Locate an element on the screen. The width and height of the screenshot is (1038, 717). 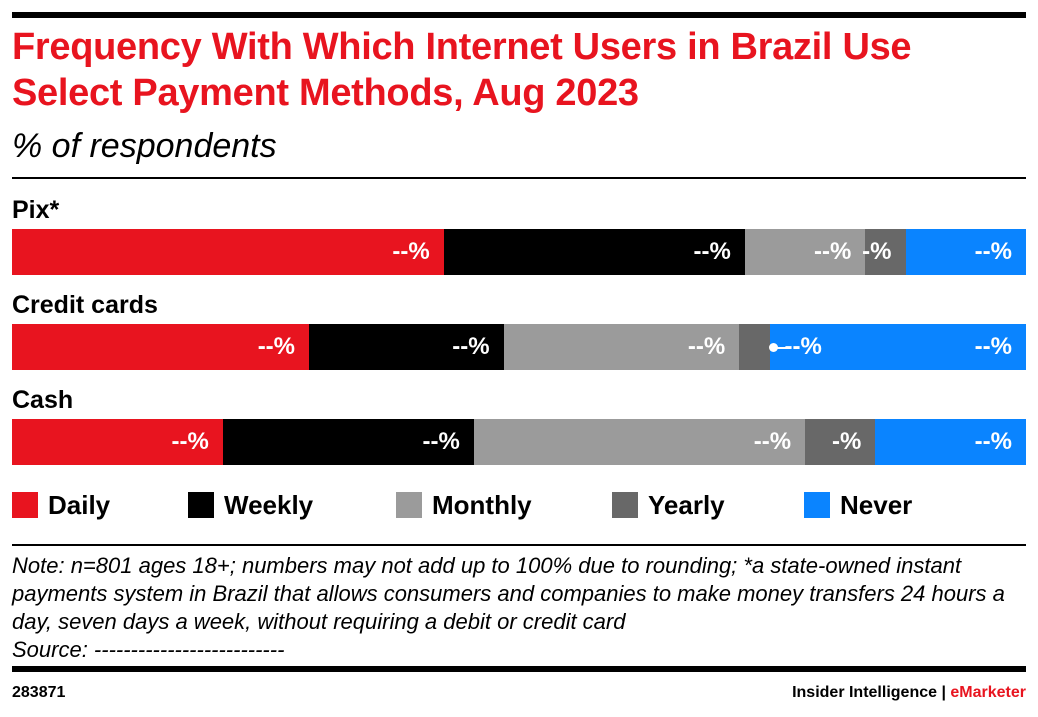
bar-segment-credit-cards-yearly: --% is located at coordinates (780, 347).